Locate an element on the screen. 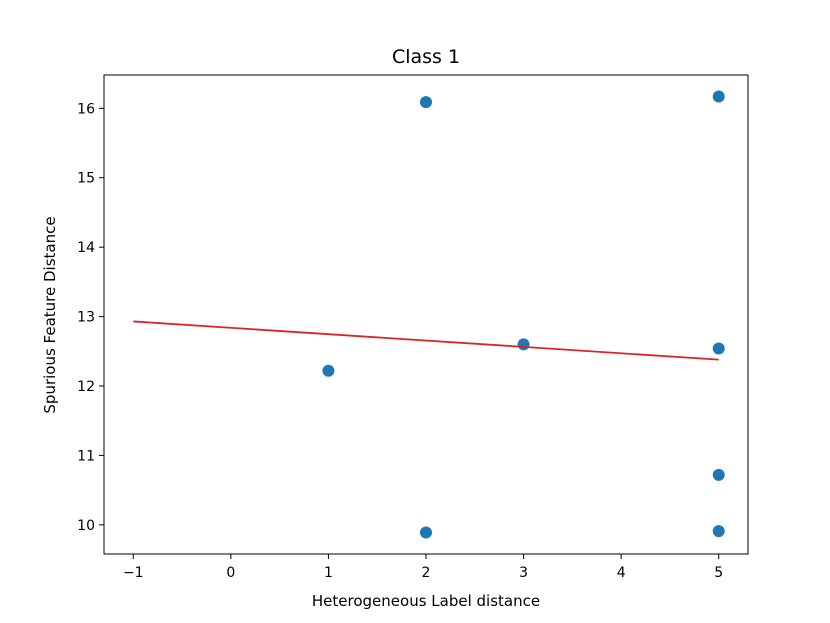 Image resolution: width=830 pixels, height=623 pixels. chart-title: Class 1 is located at coordinates (426, 57).